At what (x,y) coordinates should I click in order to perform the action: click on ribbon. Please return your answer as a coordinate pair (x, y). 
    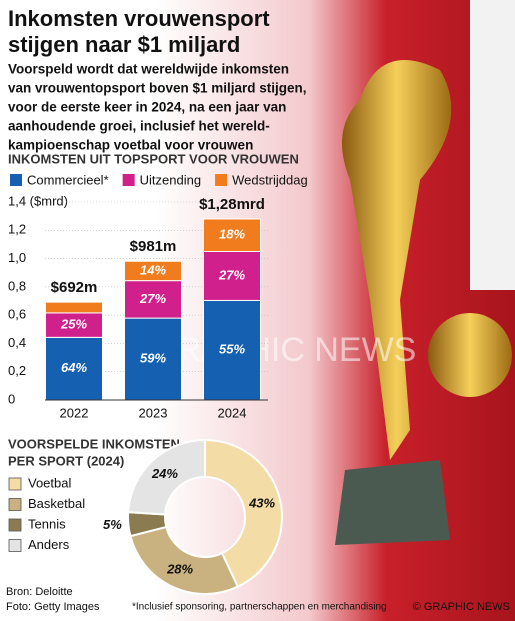
    Looking at the image, I should click on (492, 145).